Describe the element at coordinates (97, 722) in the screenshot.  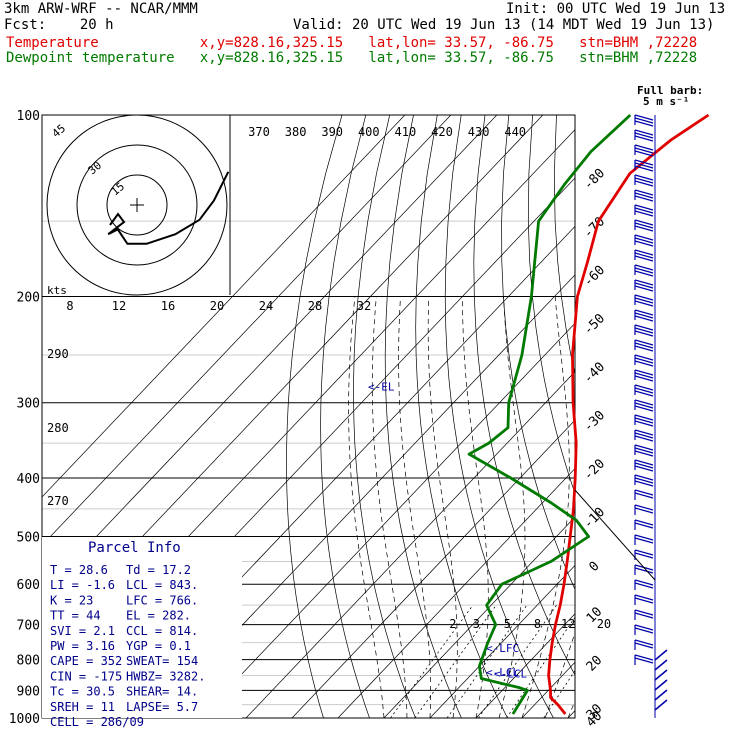
I see `parcel-info-left: CELL = 286/09` at that location.